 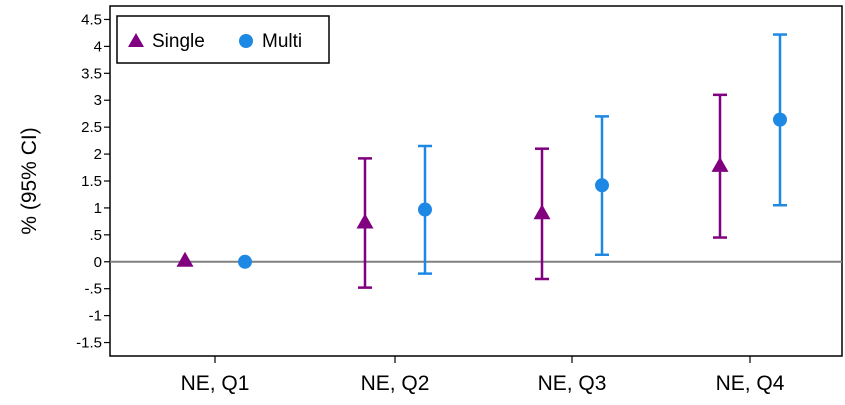 What do you see at coordinates (178, 41) in the screenshot?
I see `legend-single-label: Single` at bounding box center [178, 41].